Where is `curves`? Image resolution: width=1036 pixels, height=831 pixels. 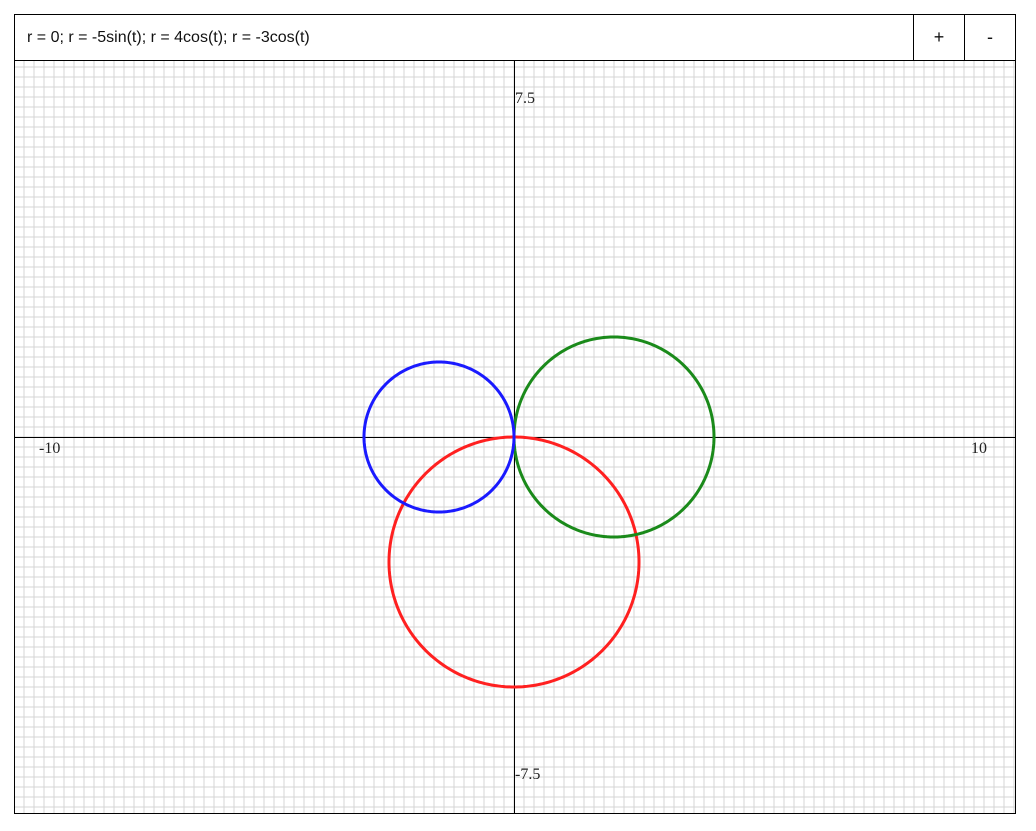 curves is located at coordinates (539, 512).